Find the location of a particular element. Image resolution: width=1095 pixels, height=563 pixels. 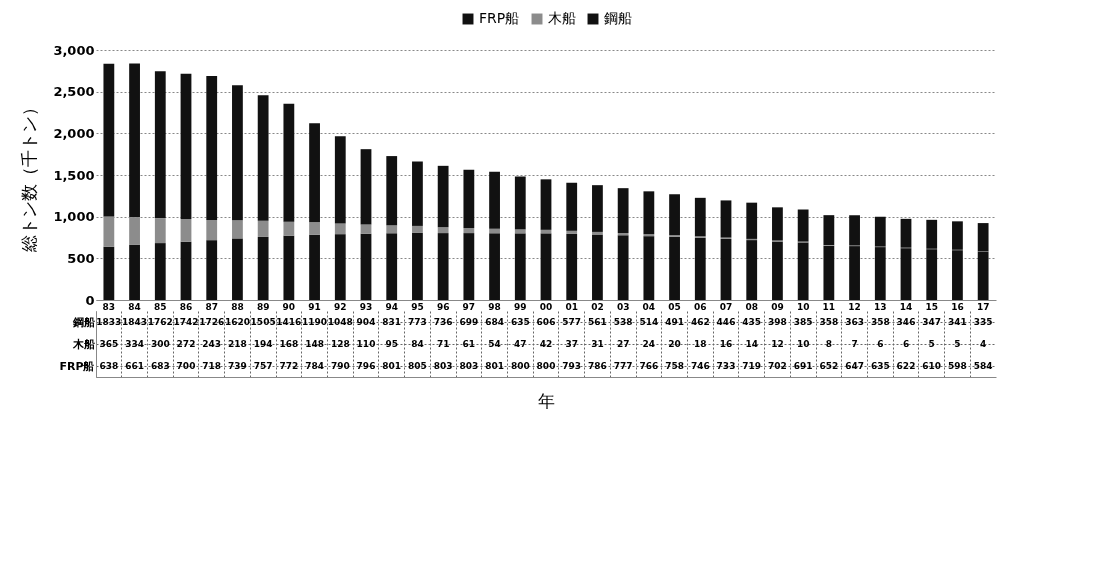

data-label: 831 is located at coordinates (392, 322).